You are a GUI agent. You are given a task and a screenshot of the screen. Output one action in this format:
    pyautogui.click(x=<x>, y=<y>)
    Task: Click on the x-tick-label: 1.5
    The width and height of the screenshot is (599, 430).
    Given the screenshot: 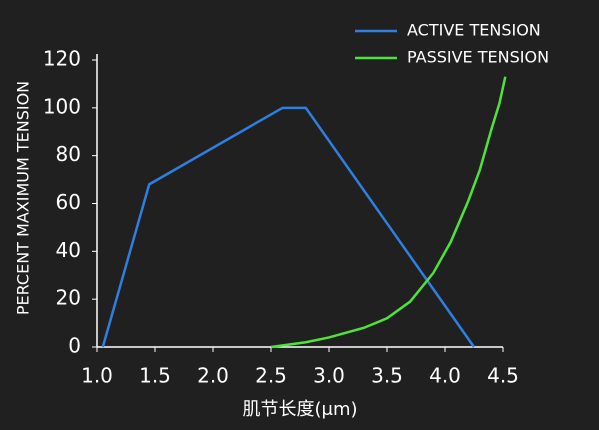 What is the action you would take?
    pyautogui.click(x=155, y=376)
    